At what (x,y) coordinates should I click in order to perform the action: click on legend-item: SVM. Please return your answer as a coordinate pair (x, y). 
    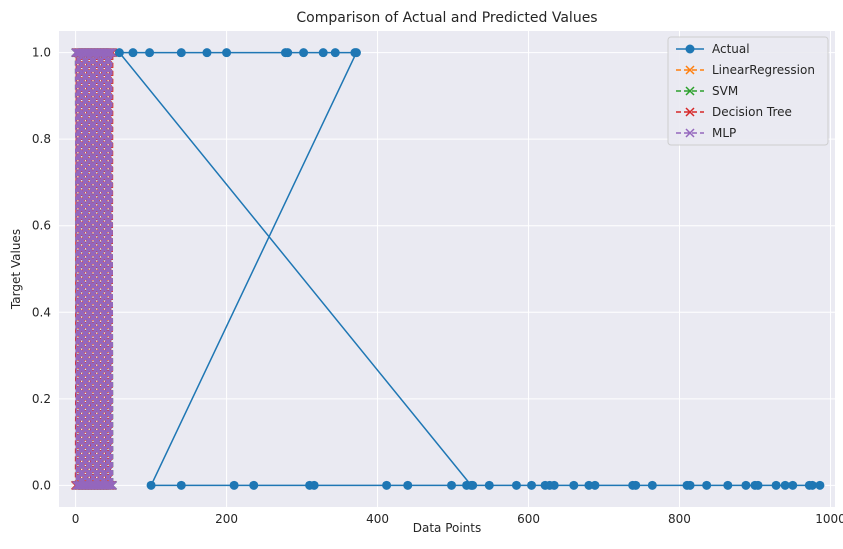
    Looking at the image, I should click on (707, 91).